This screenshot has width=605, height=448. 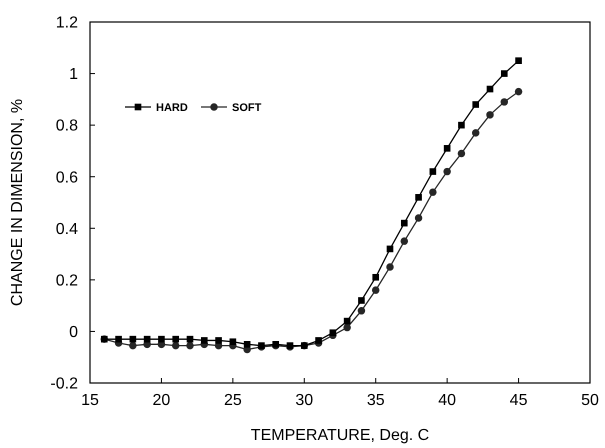 What do you see at coordinates (67, 177) in the screenshot?
I see `y-tick-label: 0.6` at bounding box center [67, 177].